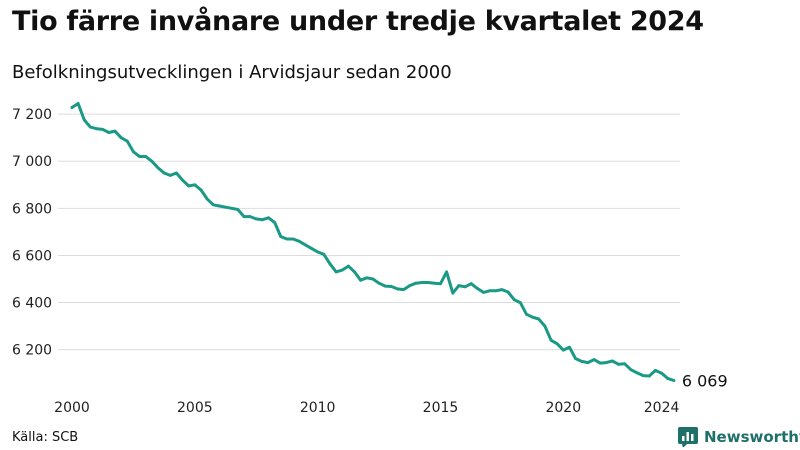 The width and height of the screenshot is (800, 450). Describe the element at coordinates (705, 381) in the screenshot. I see `end-value-label: 6 069` at that location.